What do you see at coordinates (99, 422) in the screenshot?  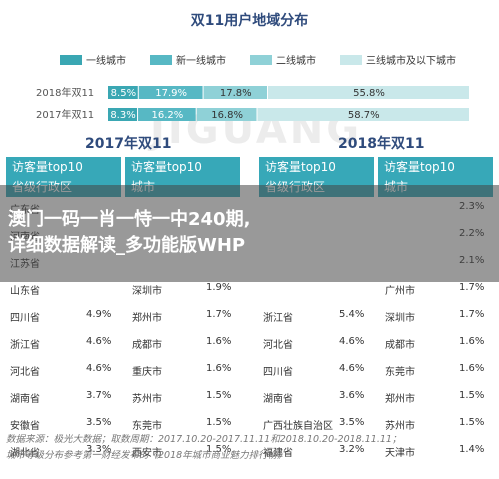 I see `share-value: 3.5%` at bounding box center [99, 422].